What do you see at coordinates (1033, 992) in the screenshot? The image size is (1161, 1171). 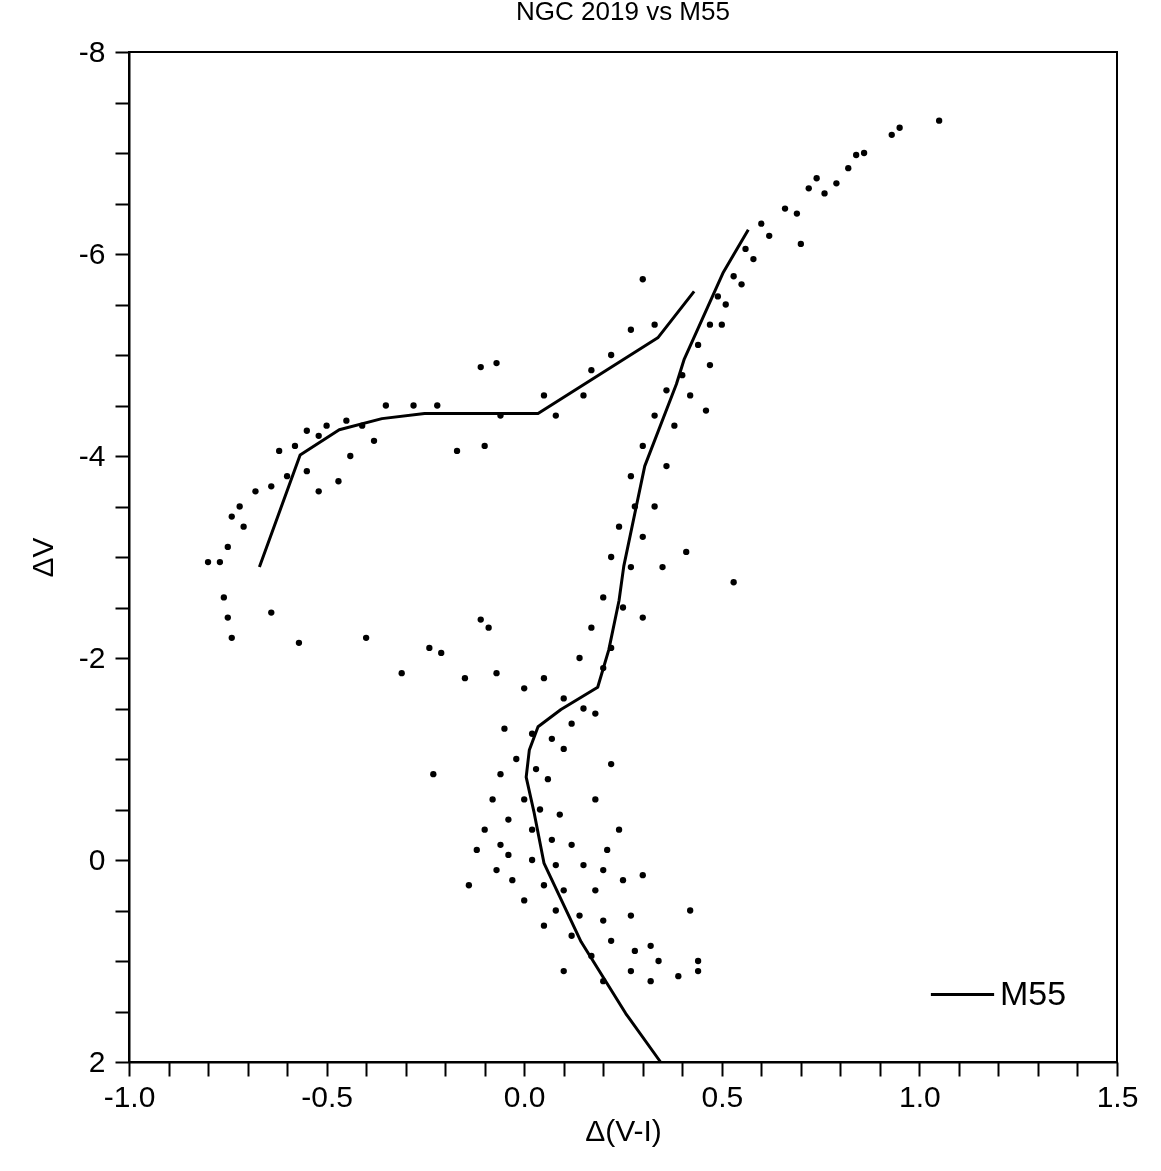 I see `legend-label: M55` at bounding box center [1033, 992].